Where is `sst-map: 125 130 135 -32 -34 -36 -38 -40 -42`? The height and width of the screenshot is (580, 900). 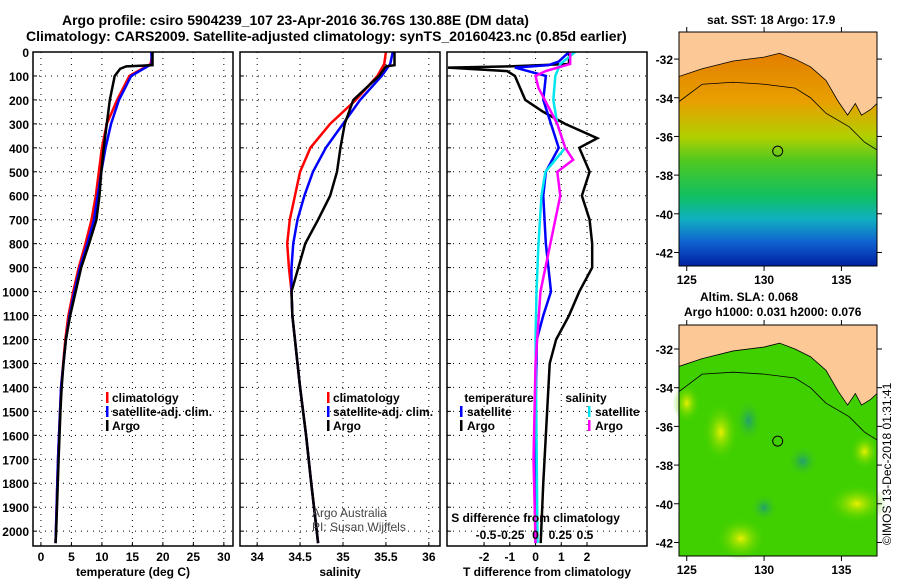 sst-map: 125 130 135 -32 -34 -36 -38 -40 -42 is located at coordinates (769, 157).